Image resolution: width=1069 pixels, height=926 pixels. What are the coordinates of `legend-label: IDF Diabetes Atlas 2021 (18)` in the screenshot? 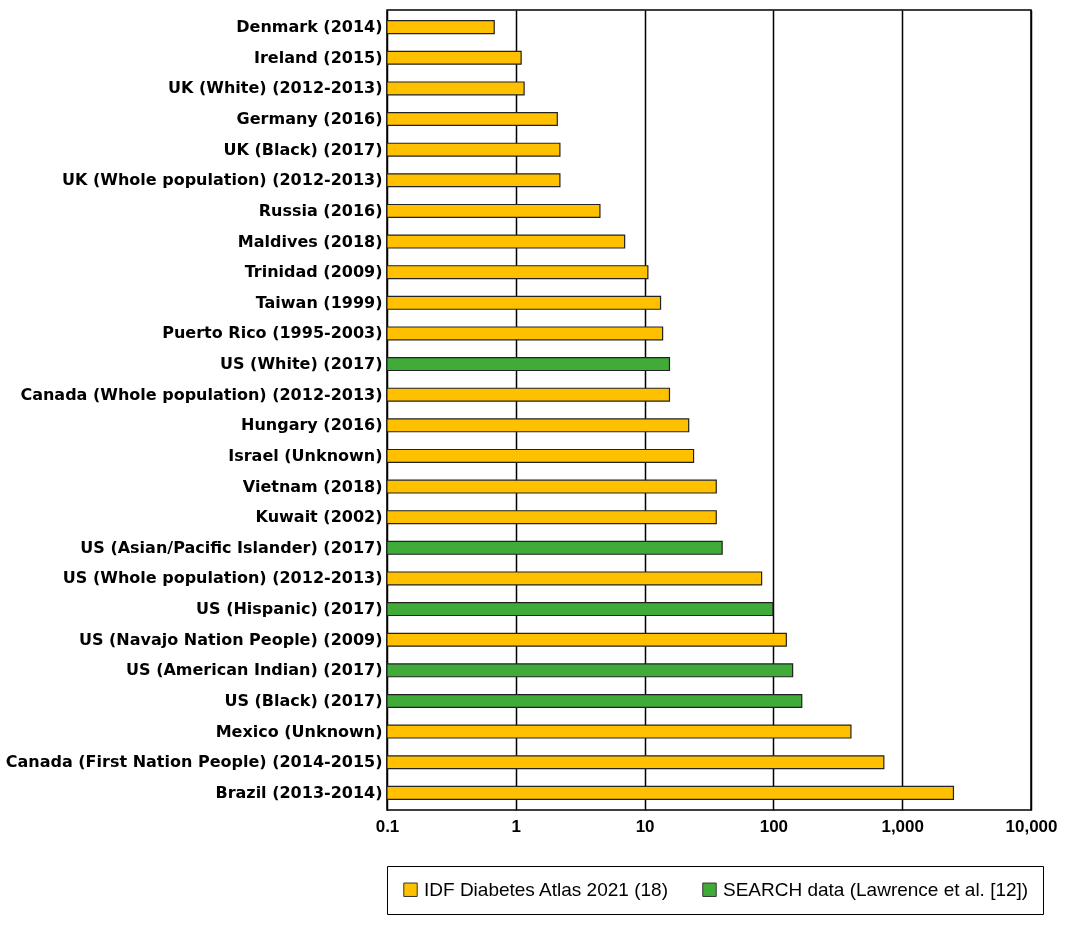 It's located at (546, 889).